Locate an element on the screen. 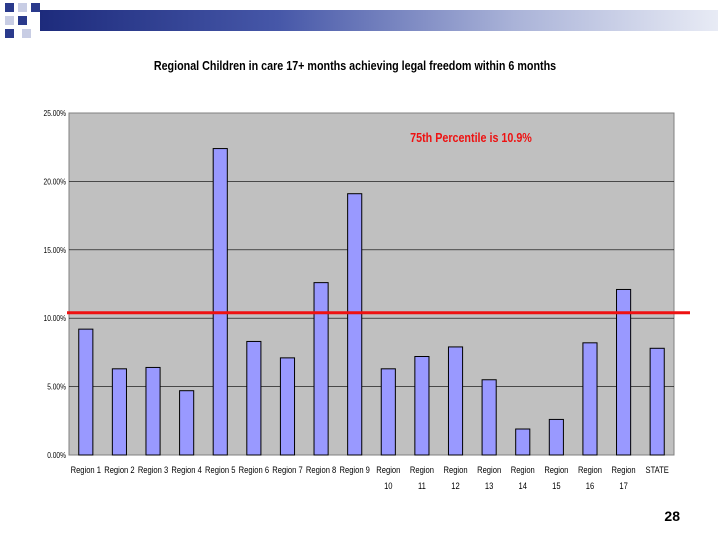 The width and height of the screenshot is (720, 540). page-number: 28 is located at coordinates (672, 516).